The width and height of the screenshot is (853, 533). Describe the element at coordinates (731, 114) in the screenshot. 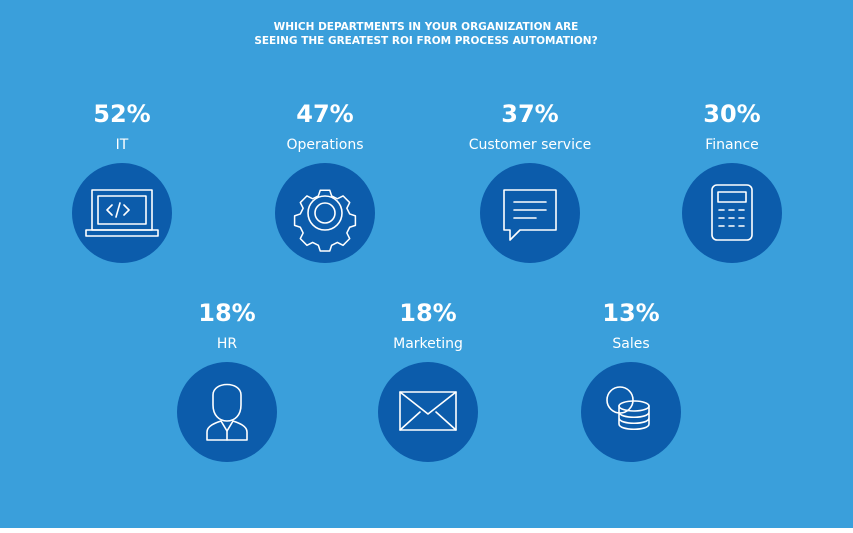

I see `value-label: 30%` at that location.